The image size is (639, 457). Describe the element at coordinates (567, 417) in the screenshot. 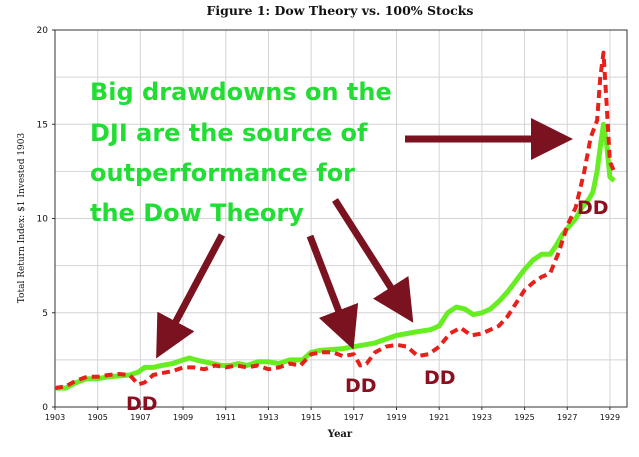

I see `x-tick-label: 1927` at that location.